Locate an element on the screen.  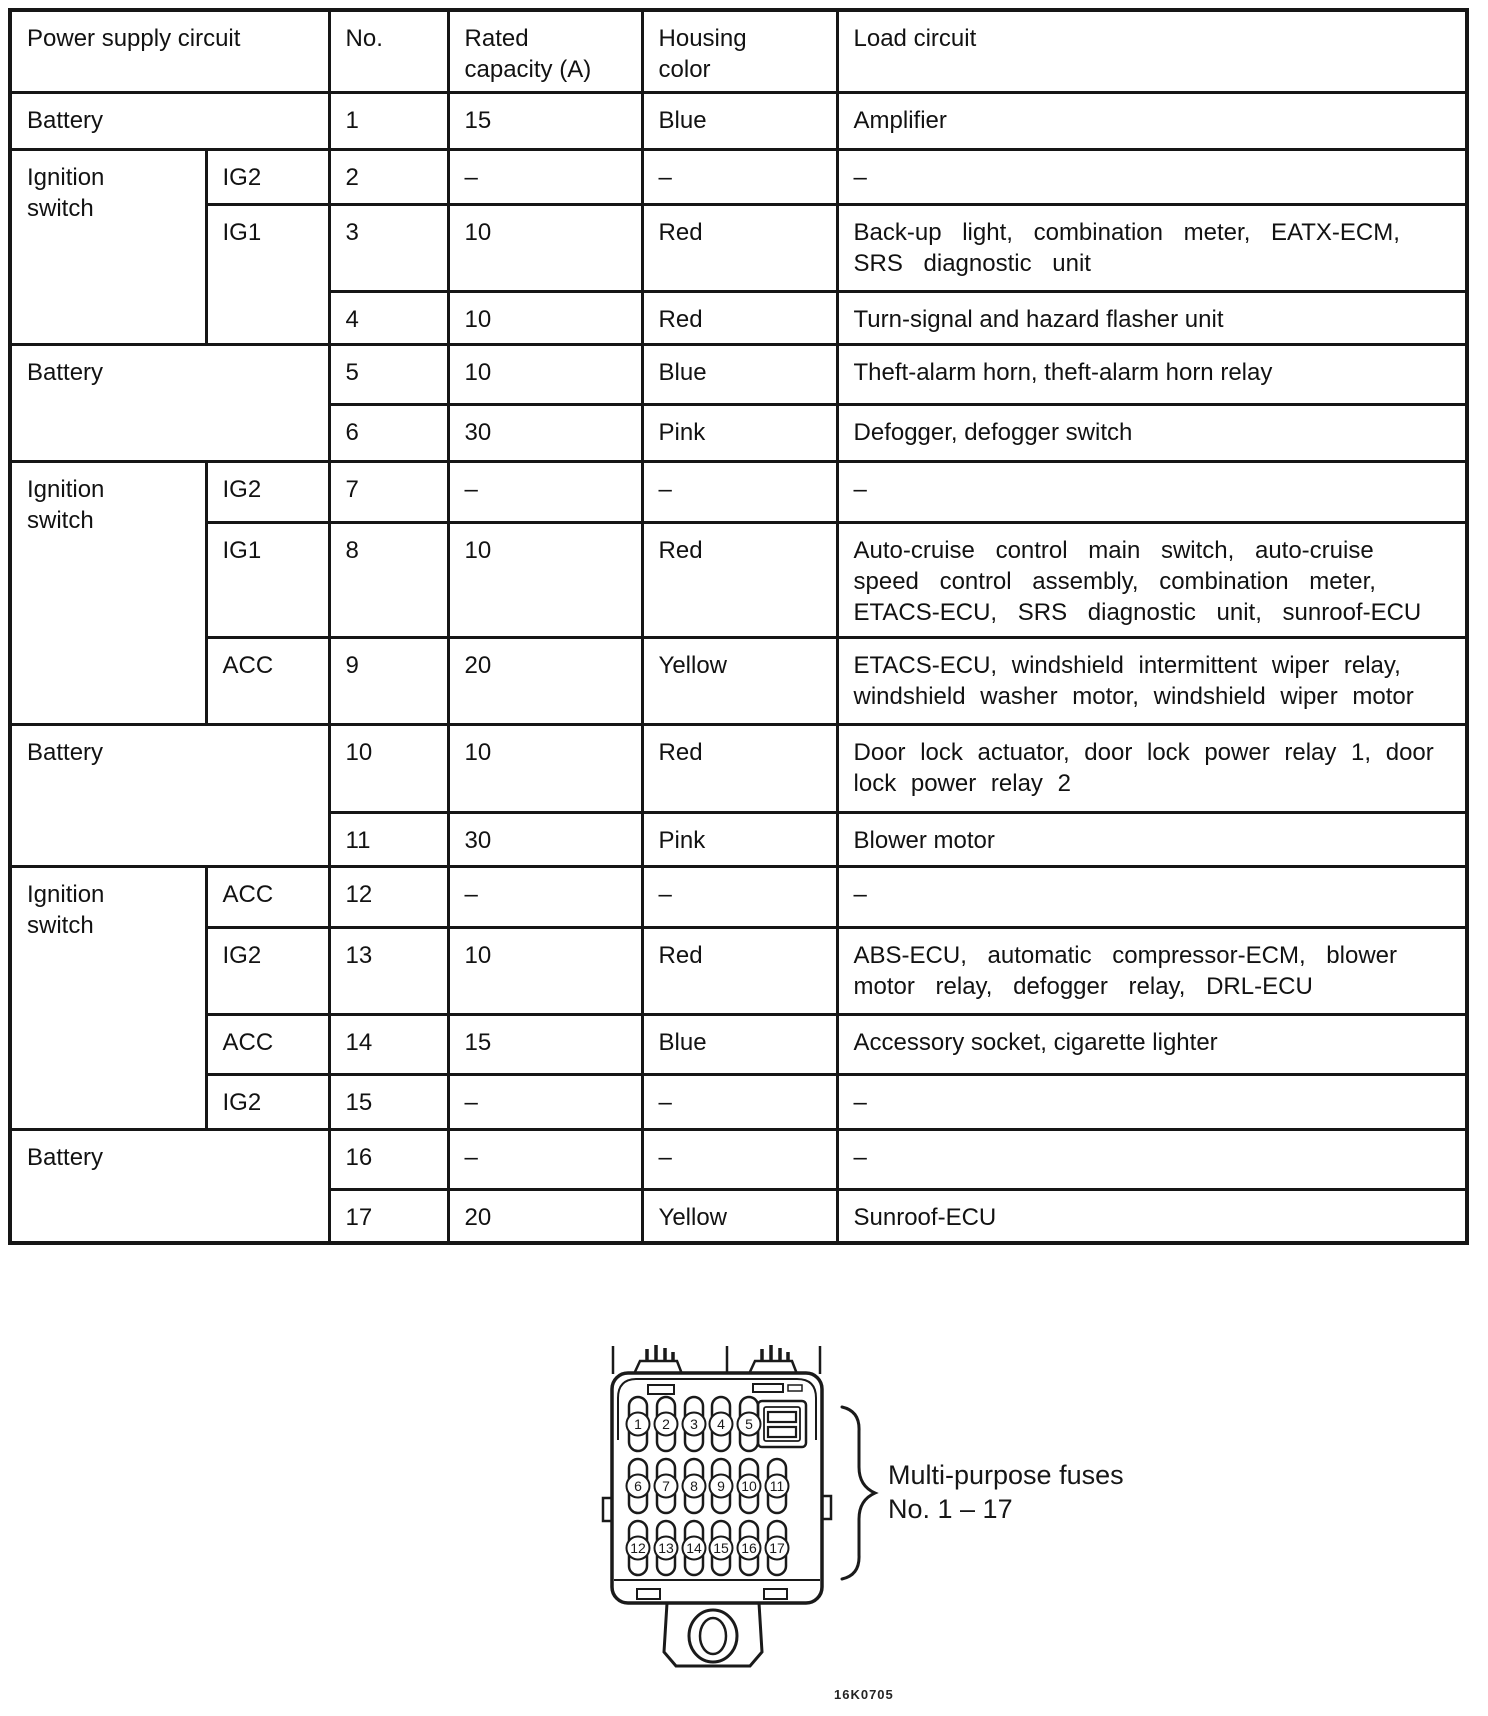
fuse-number: 9 is located at coordinates (721, 1486).